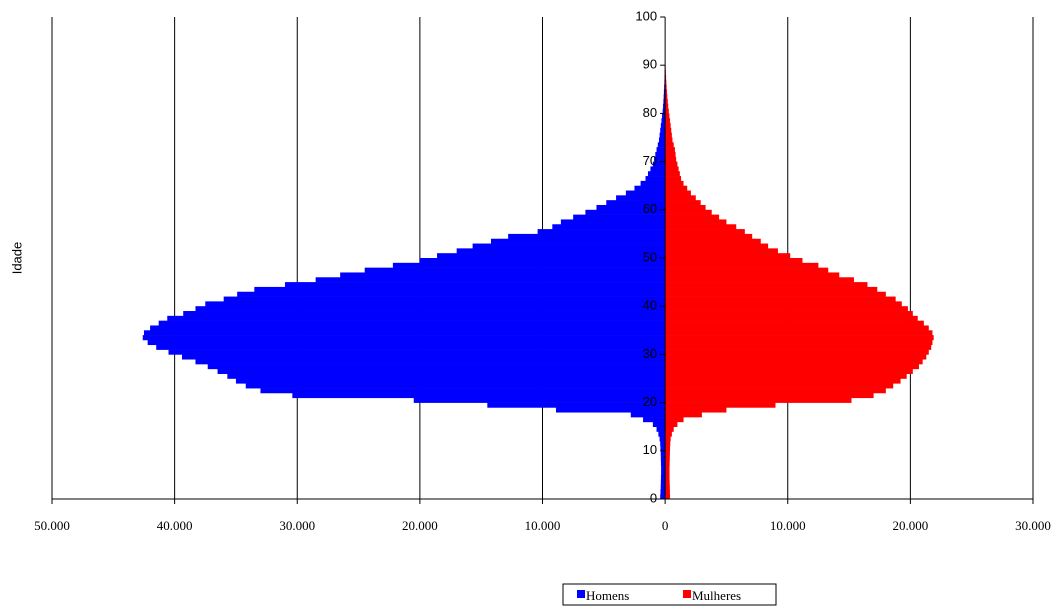 This screenshot has width=1061, height=606. I want to click on y-tick-label: 0, so click(653, 497).